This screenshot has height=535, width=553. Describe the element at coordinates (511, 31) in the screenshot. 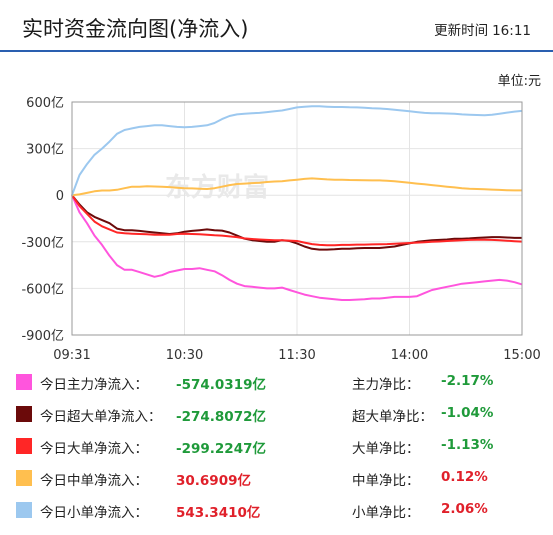

I see `update-time-value: 16:11` at that location.